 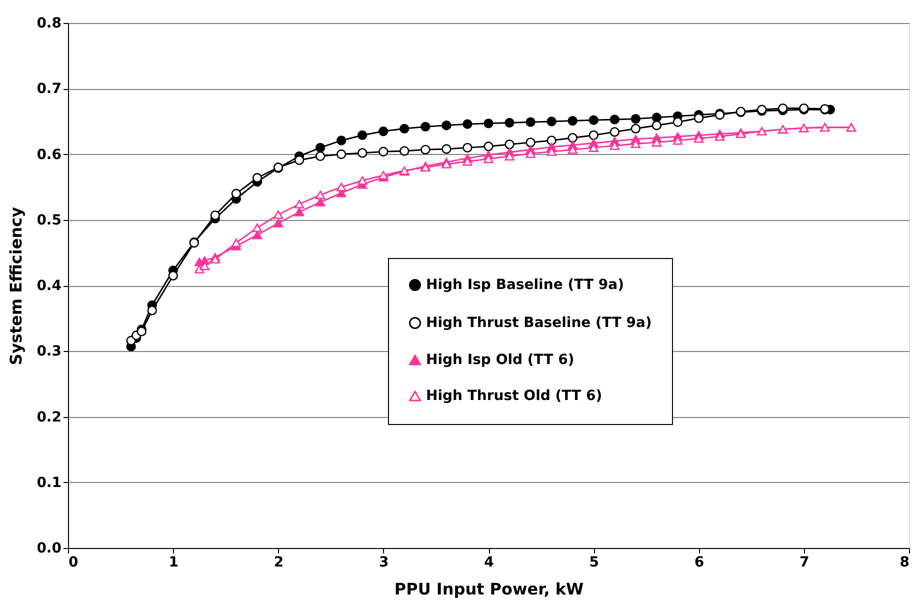 I want to click on x-tick-label: 7, so click(x=805, y=562).